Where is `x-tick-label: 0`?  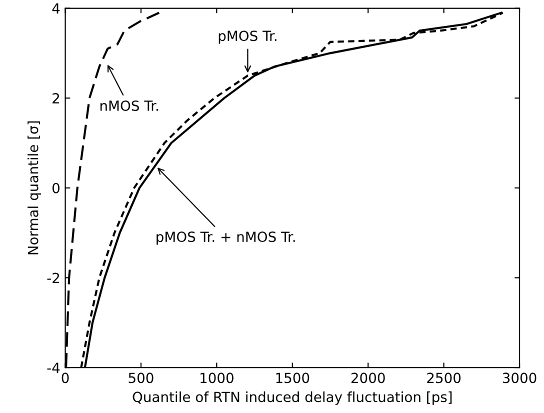 x-tick-label: 0 is located at coordinates (65, 378).